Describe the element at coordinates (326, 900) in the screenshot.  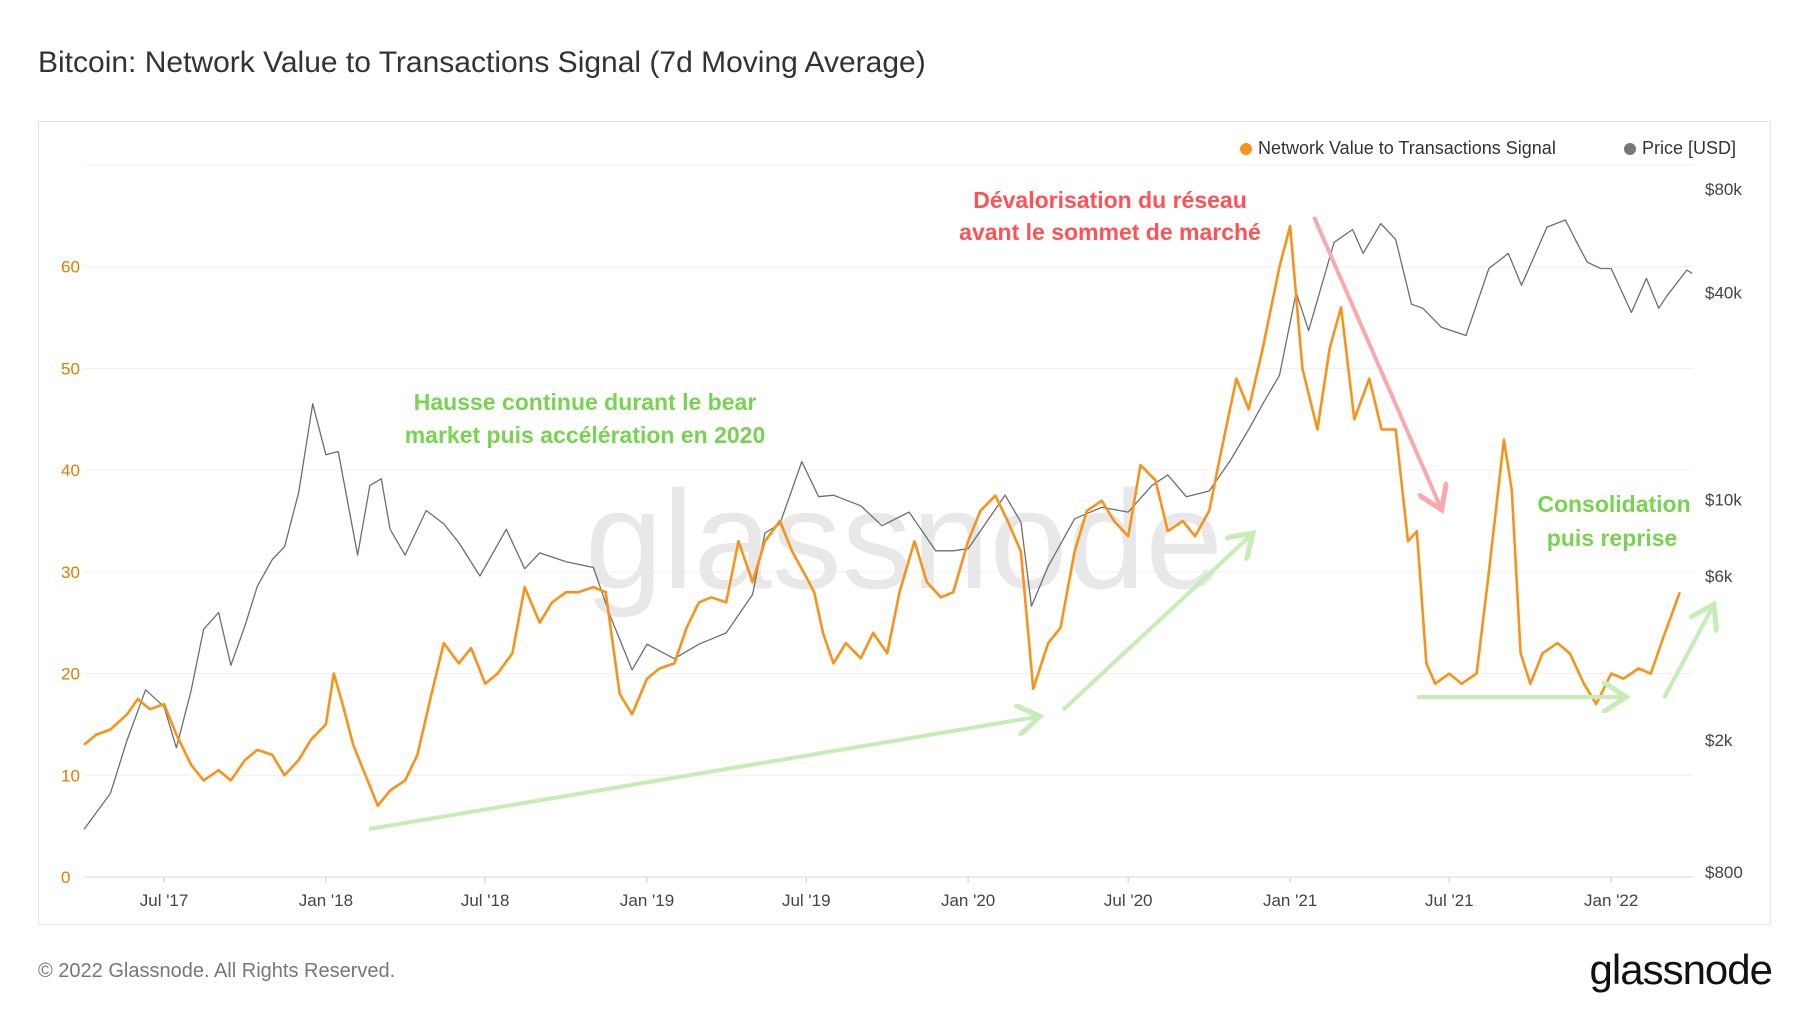
I see `x-tick-label: Jan '18` at that location.